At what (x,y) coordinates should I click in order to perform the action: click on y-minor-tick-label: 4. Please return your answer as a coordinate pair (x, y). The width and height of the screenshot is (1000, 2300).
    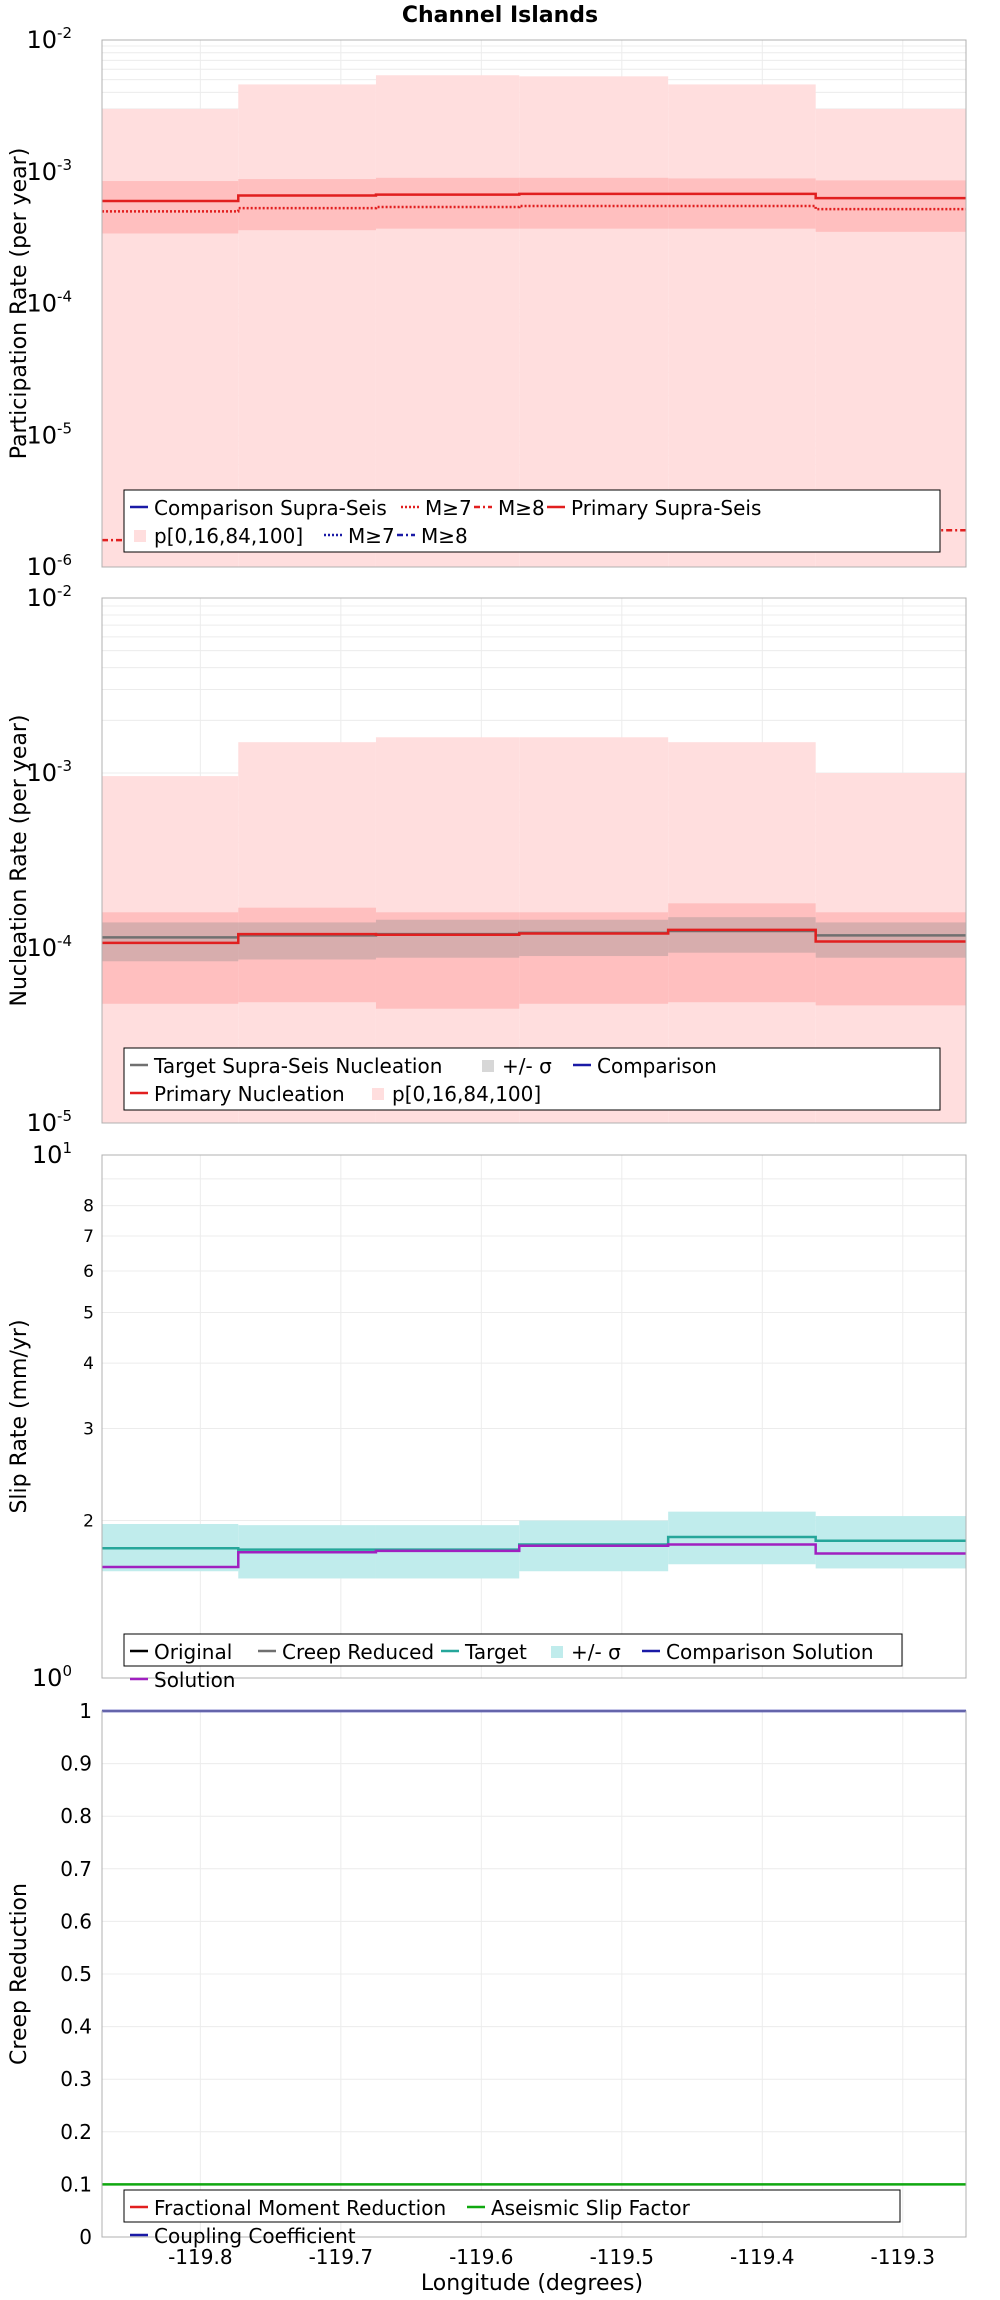
    Looking at the image, I should click on (88, 1364).